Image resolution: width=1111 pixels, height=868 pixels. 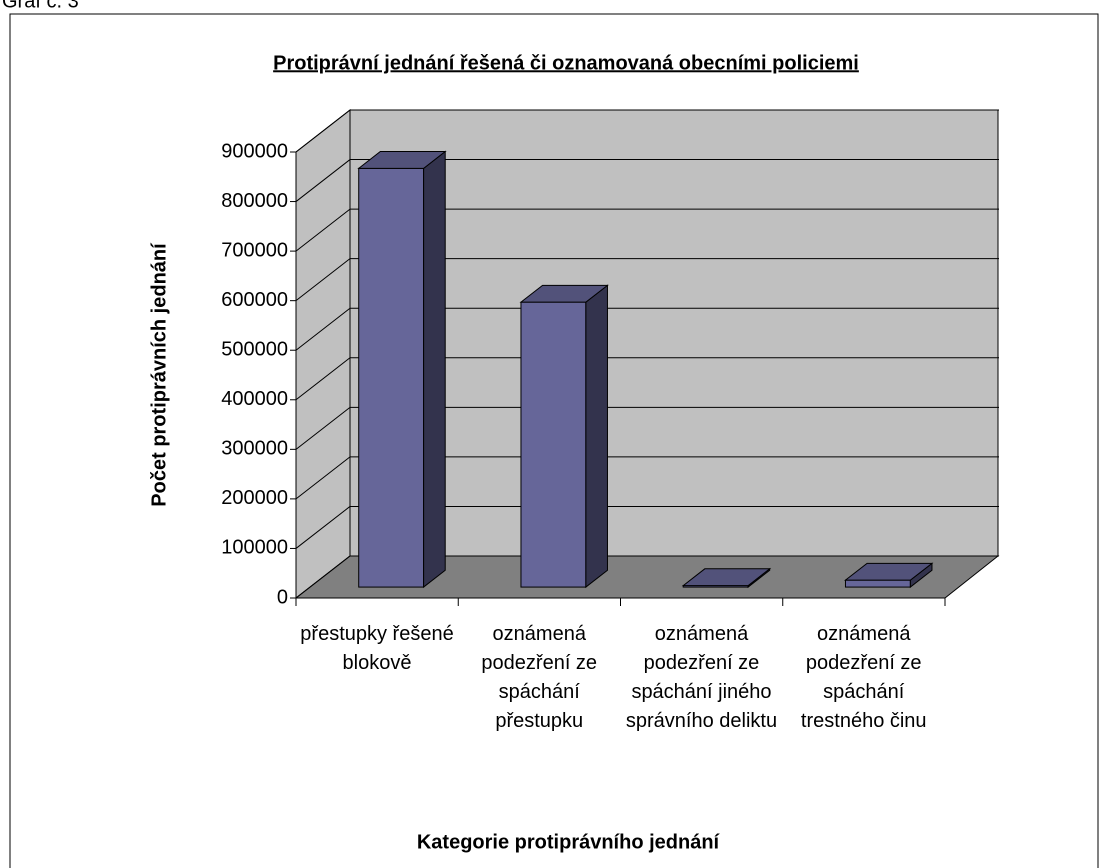 I want to click on y-tick-label: 700000, so click(x=254, y=250).